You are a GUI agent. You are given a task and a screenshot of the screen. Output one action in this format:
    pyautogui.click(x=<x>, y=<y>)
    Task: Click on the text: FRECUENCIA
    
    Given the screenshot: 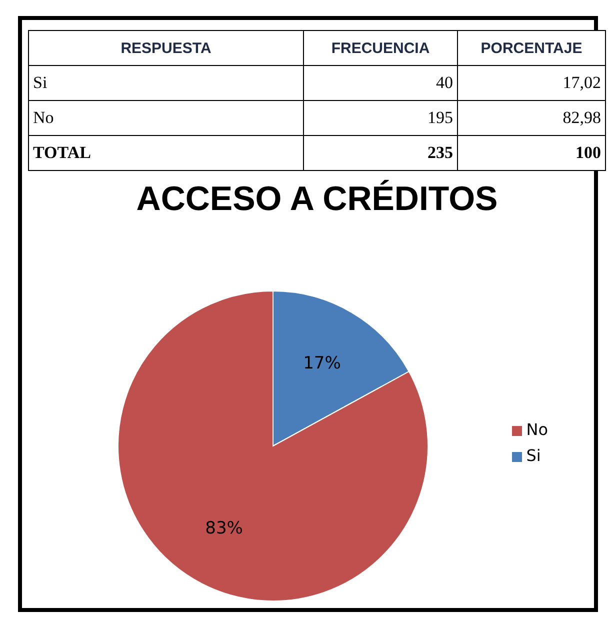 What is the action you would take?
    pyautogui.click(x=381, y=48)
    